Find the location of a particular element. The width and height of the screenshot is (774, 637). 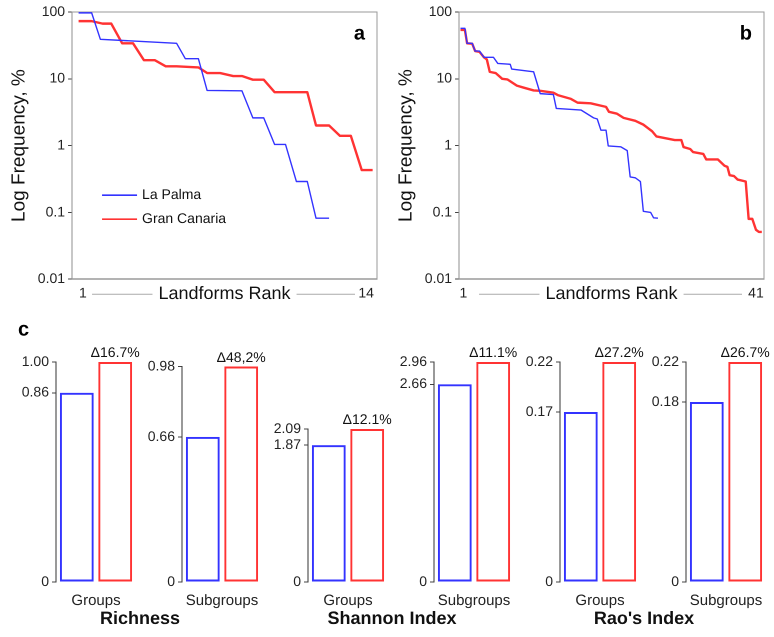

y-tick-label: 0.86 is located at coordinates (36, 392).